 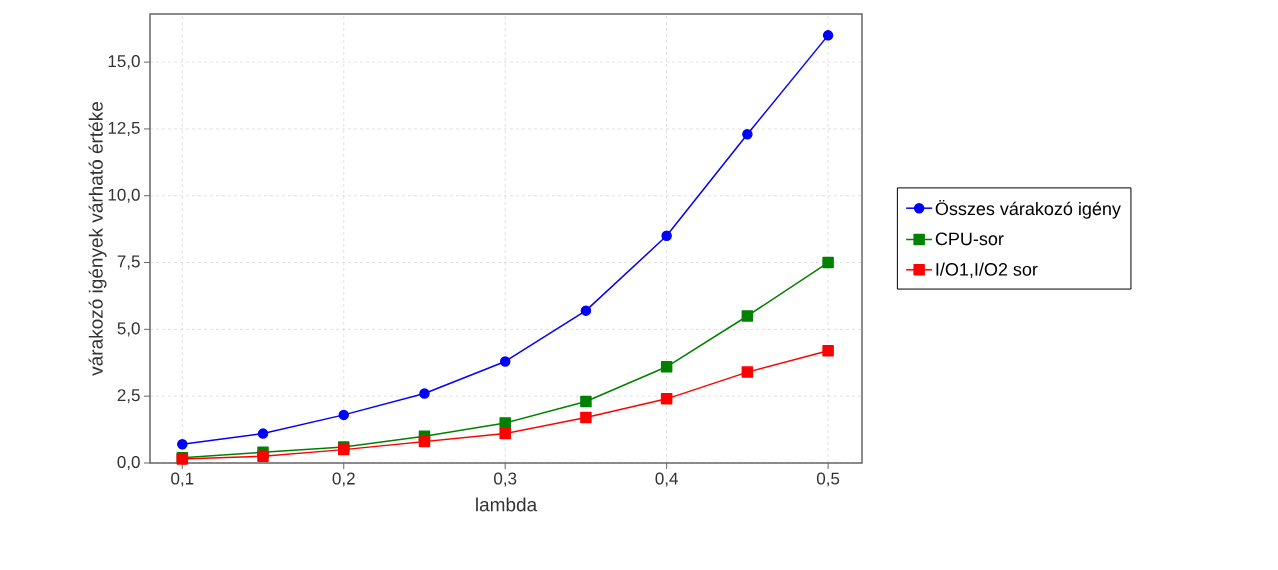 I want to click on x-tick-label: 0,5, so click(x=828, y=479).